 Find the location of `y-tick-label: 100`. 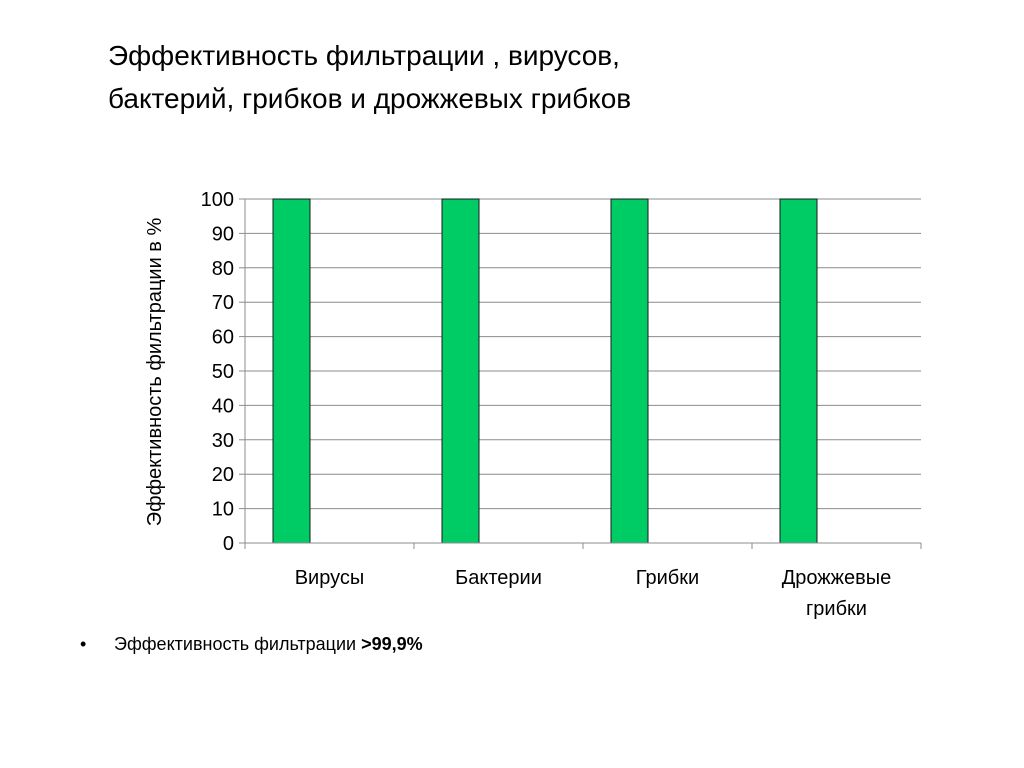

y-tick-label: 100 is located at coordinates (217, 200).